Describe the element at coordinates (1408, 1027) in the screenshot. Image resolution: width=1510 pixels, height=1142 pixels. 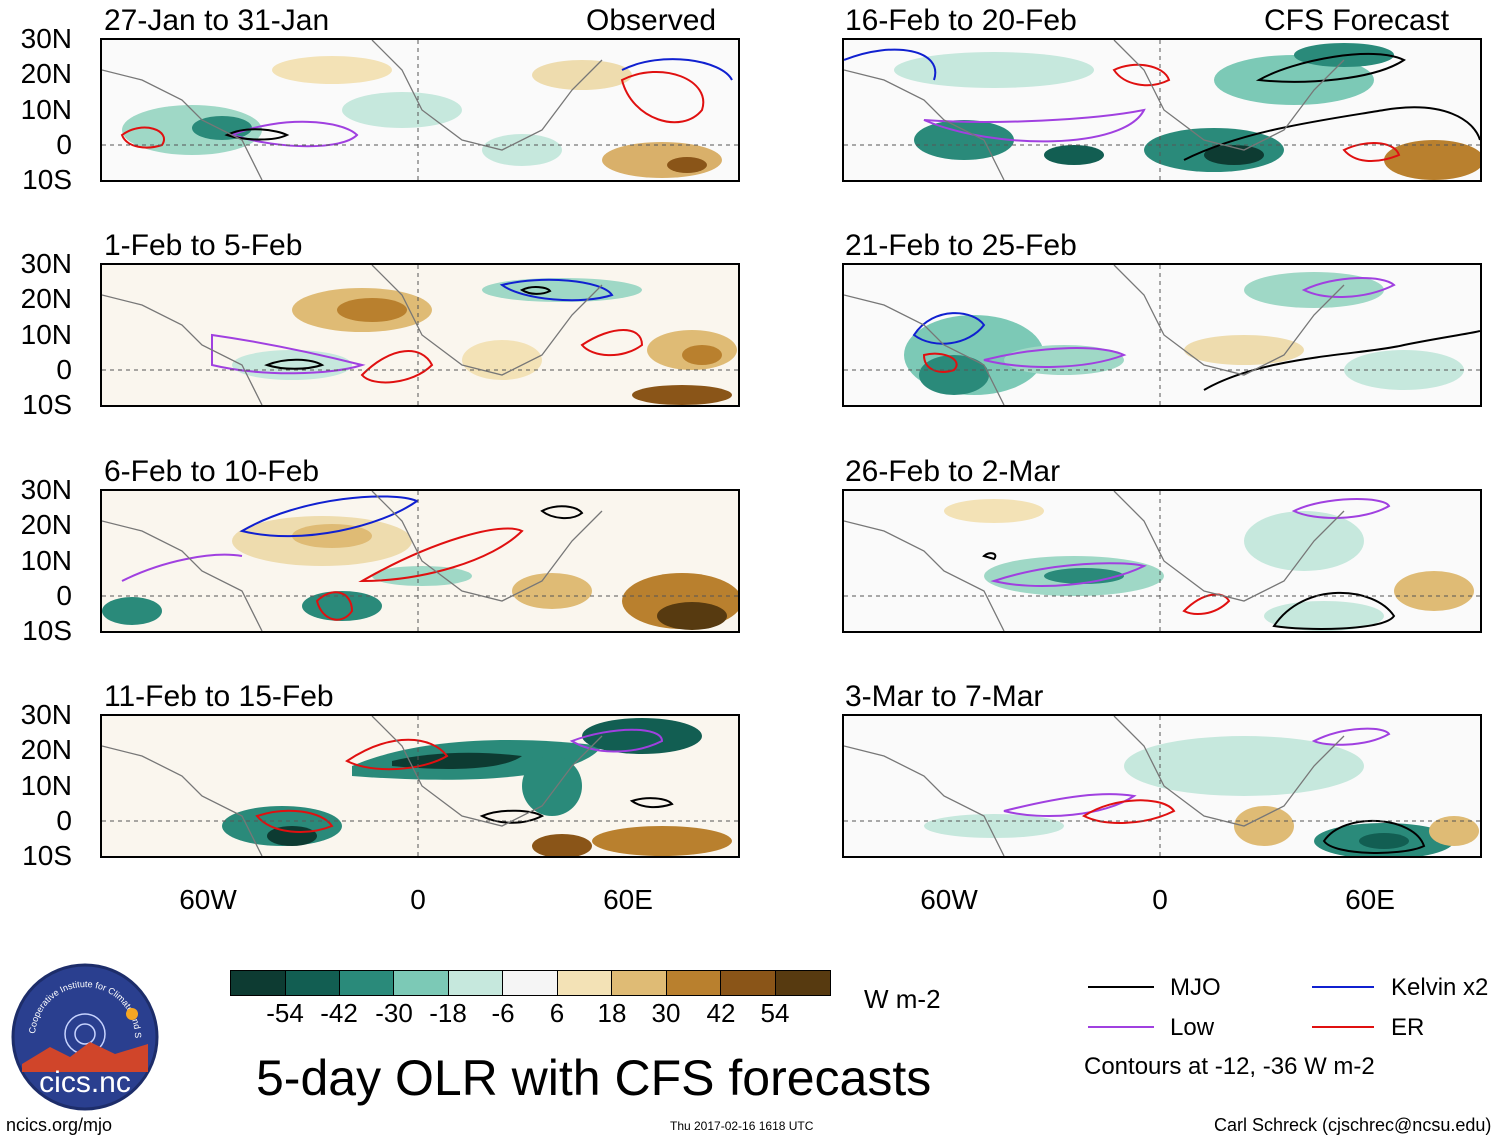
I see `legend-label-er: ER` at that location.